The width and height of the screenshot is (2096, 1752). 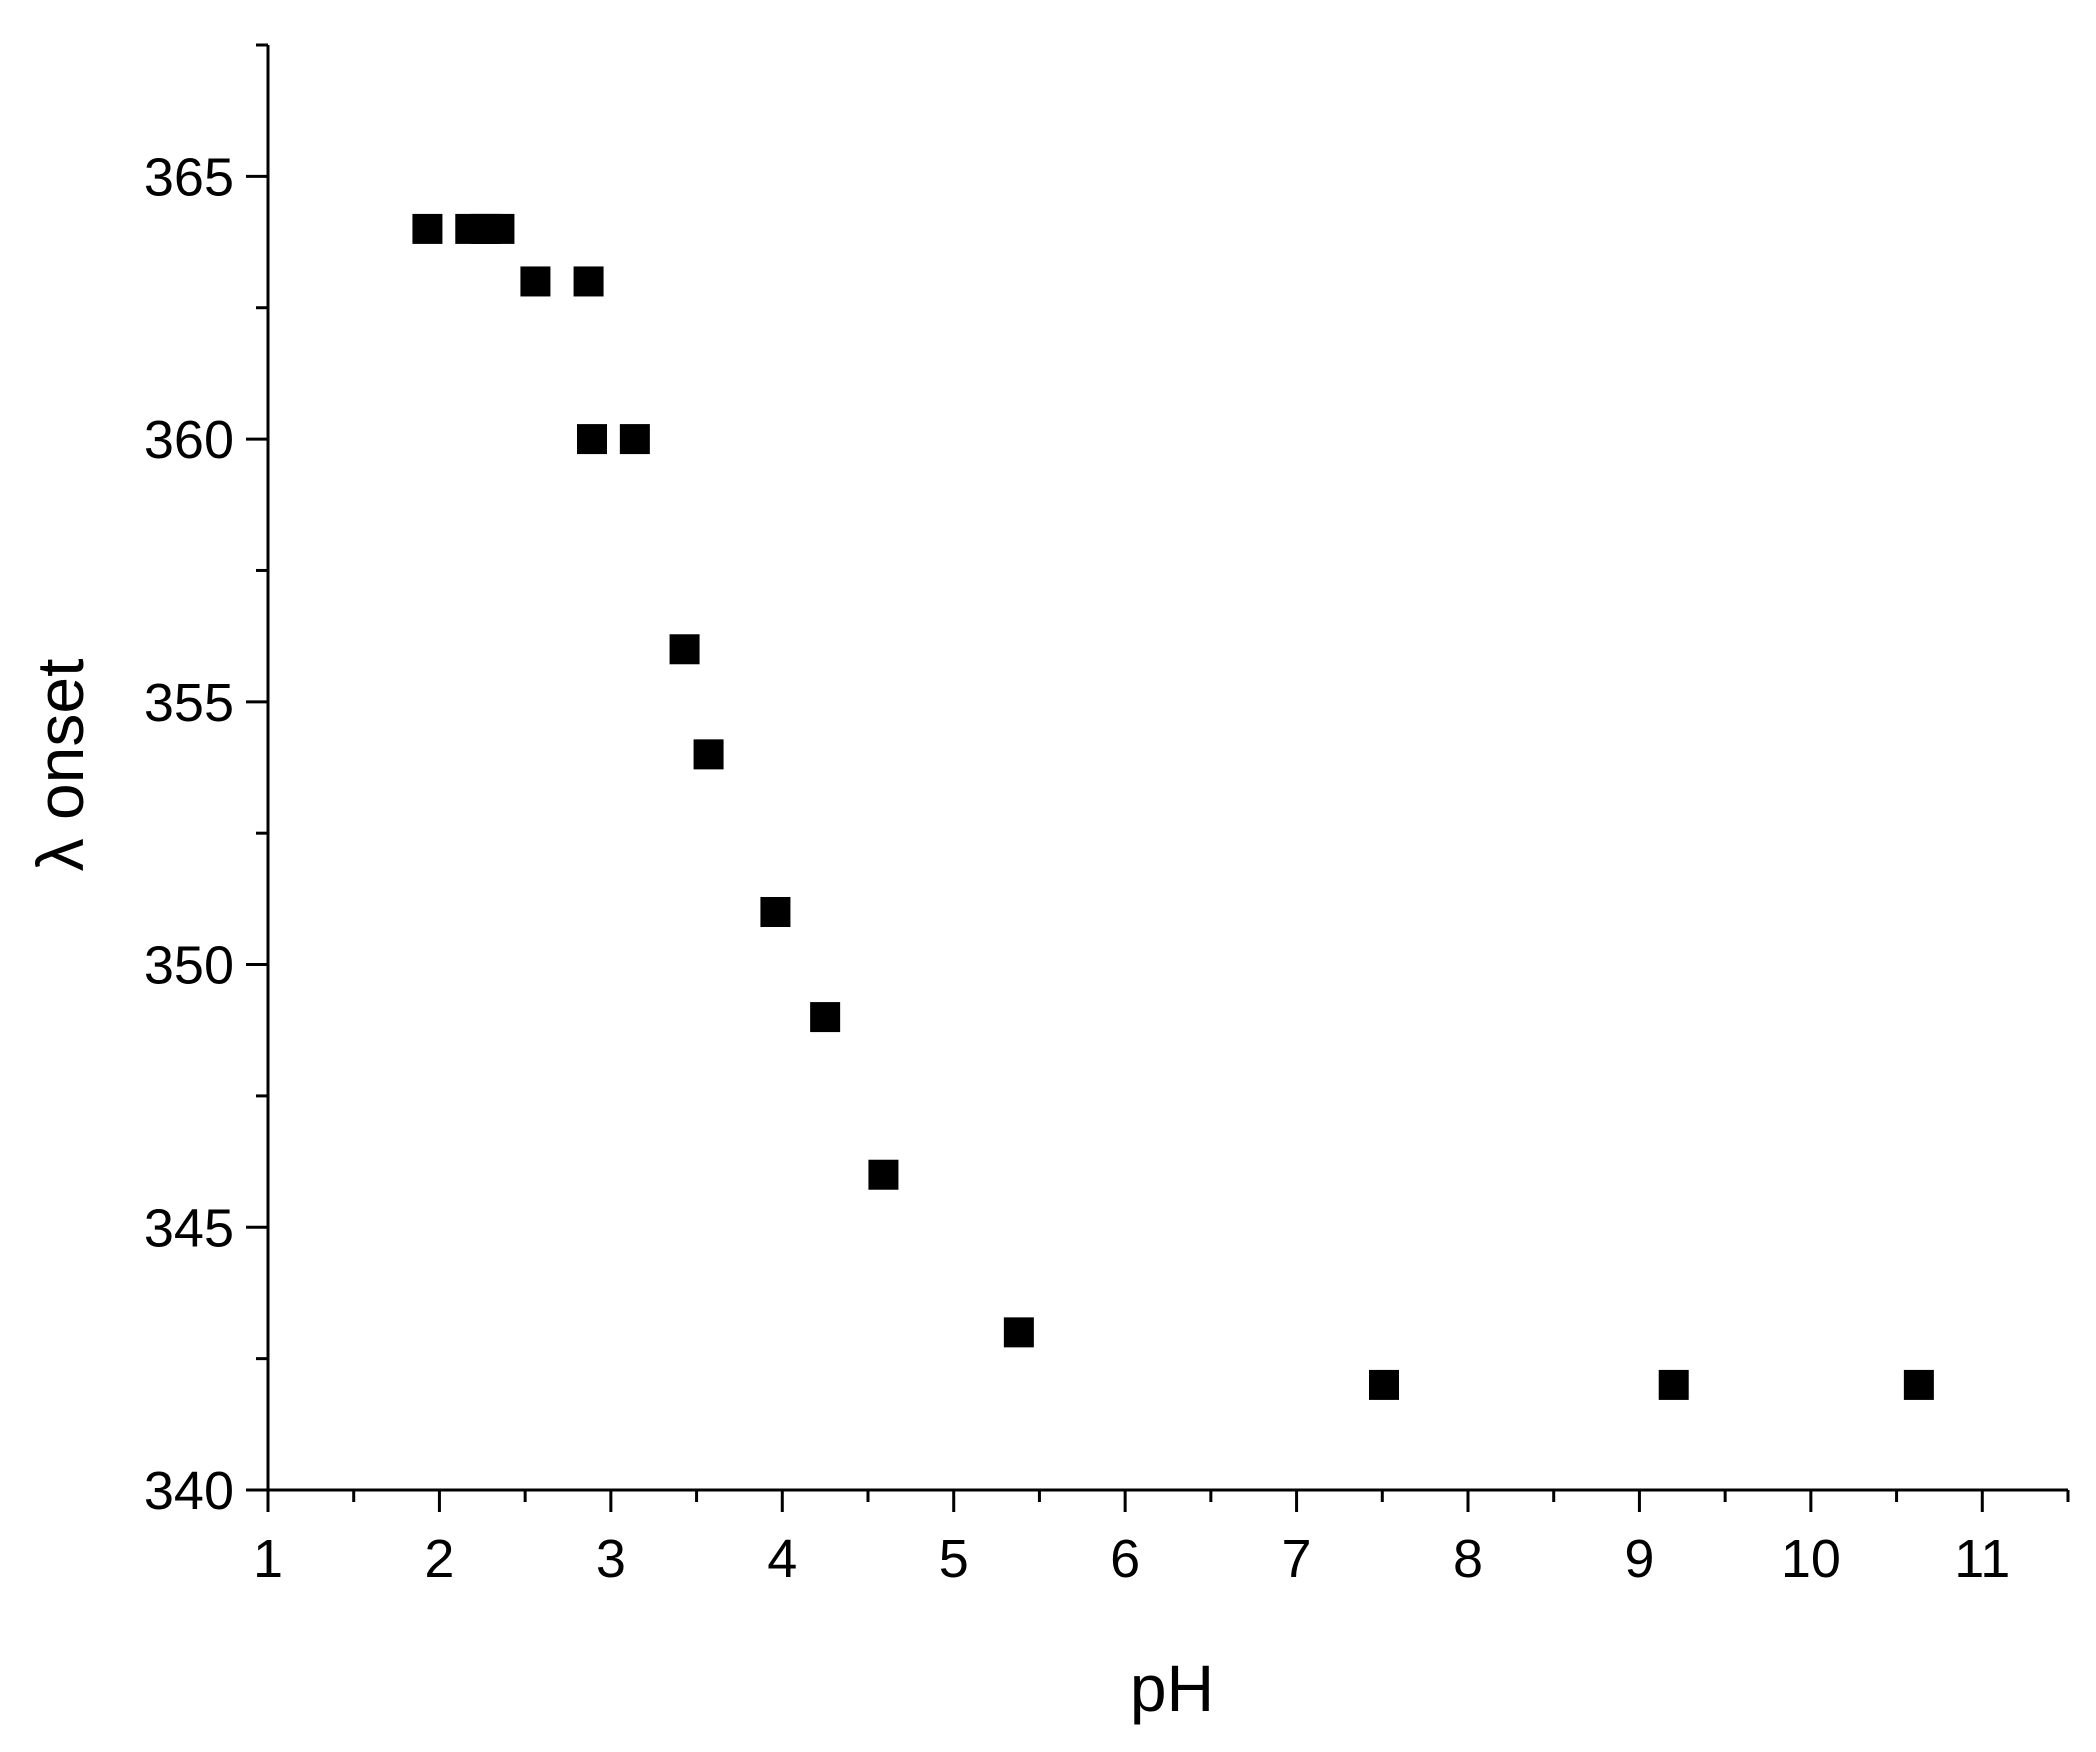 What do you see at coordinates (60, 765) in the screenshot?
I see `y-axis-title: λ onset` at bounding box center [60, 765].